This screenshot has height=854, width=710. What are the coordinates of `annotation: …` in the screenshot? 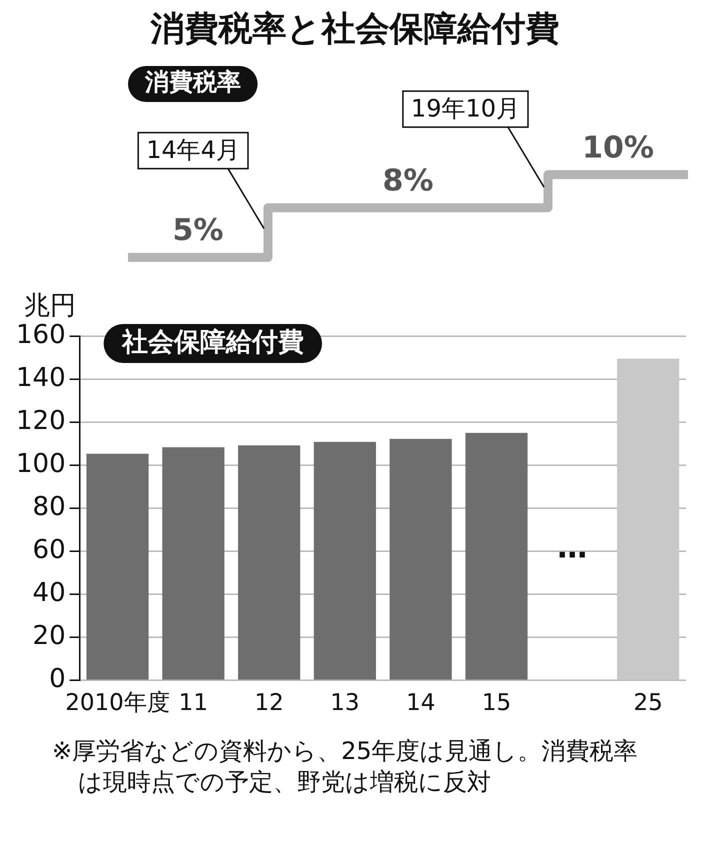 It's located at (572, 548).